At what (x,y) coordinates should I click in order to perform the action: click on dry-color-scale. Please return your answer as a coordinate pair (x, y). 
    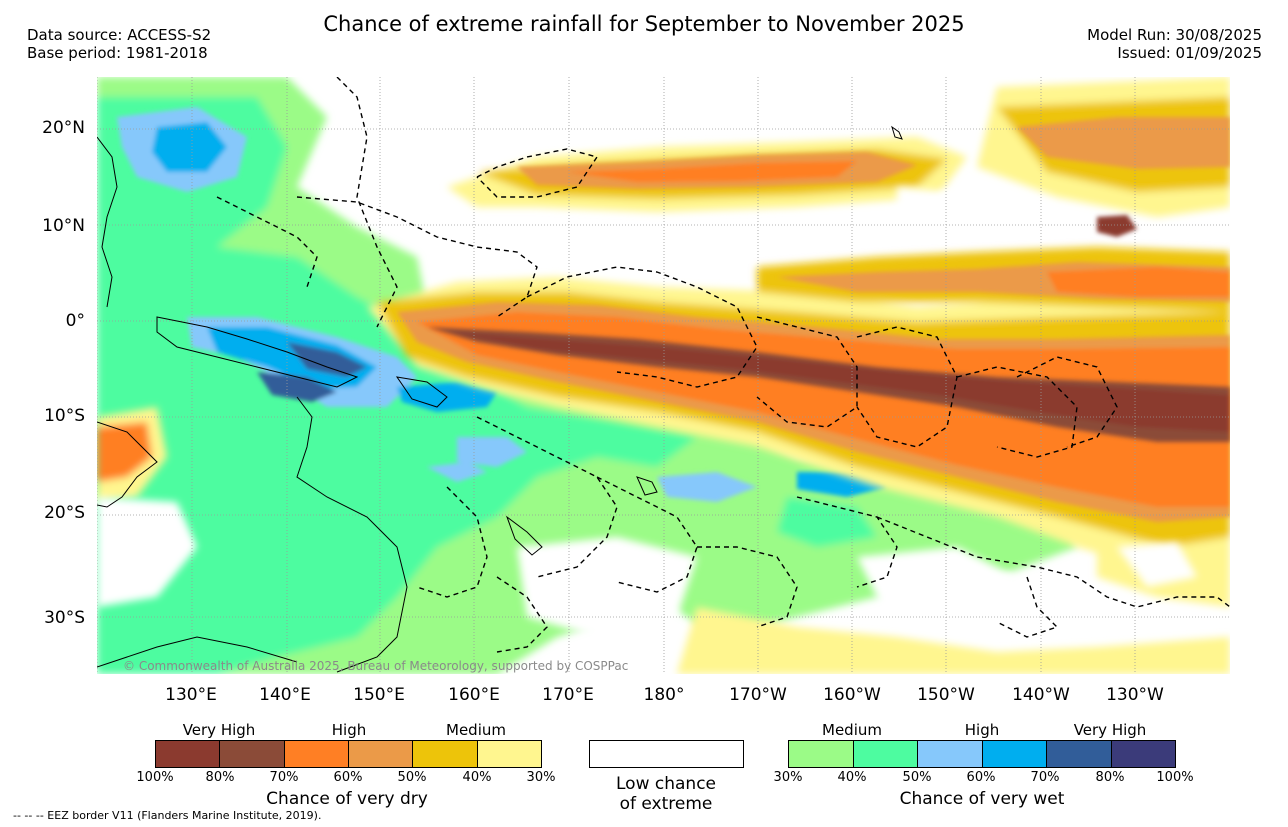
    Looking at the image, I should click on (348, 754).